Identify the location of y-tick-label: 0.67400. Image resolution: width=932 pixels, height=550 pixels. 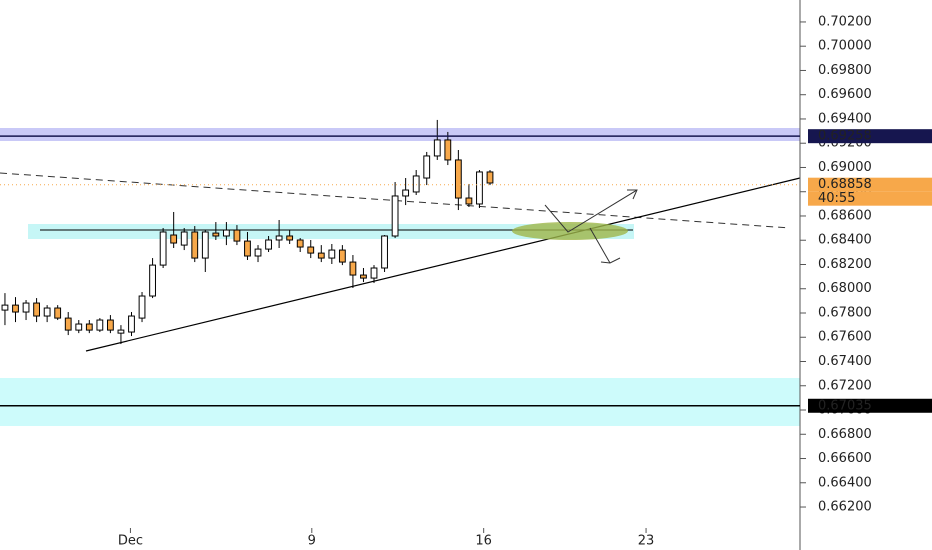
(845, 361).